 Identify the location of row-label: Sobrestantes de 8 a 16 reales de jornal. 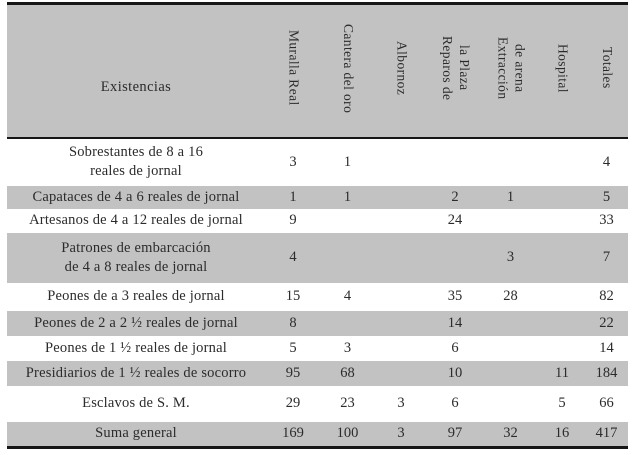
(136, 161).